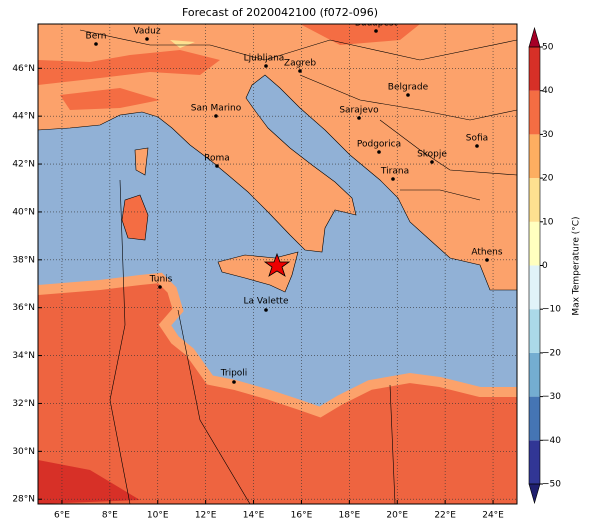 The width and height of the screenshot is (592, 529). Describe the element at coordinates (216, 109) in the screenshot. I see `city-label: San Marino` at that location.